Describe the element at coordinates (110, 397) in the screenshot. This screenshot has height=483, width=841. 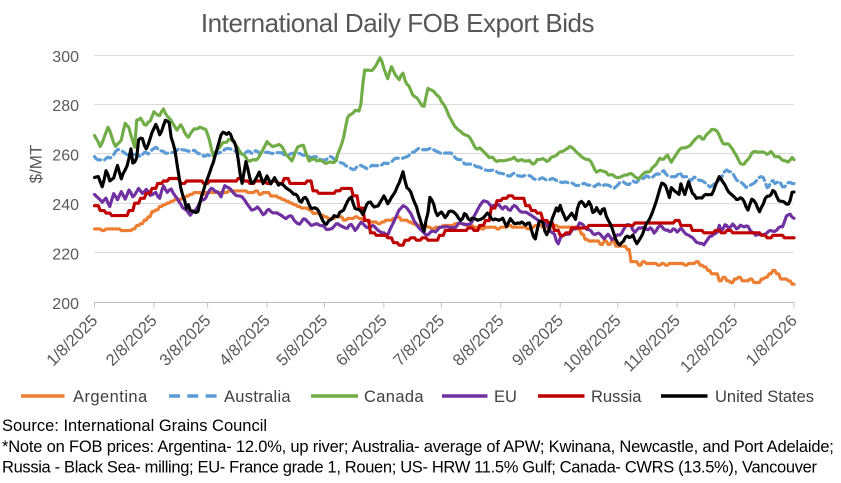
I see `svg-text: Argentina` at that location.